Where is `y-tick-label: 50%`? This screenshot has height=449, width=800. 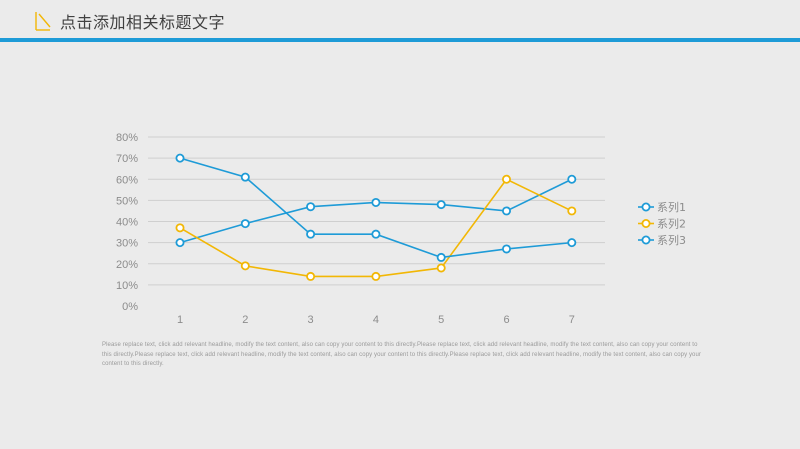
y-tick-label: 50% is located at coordinates (127, 201).